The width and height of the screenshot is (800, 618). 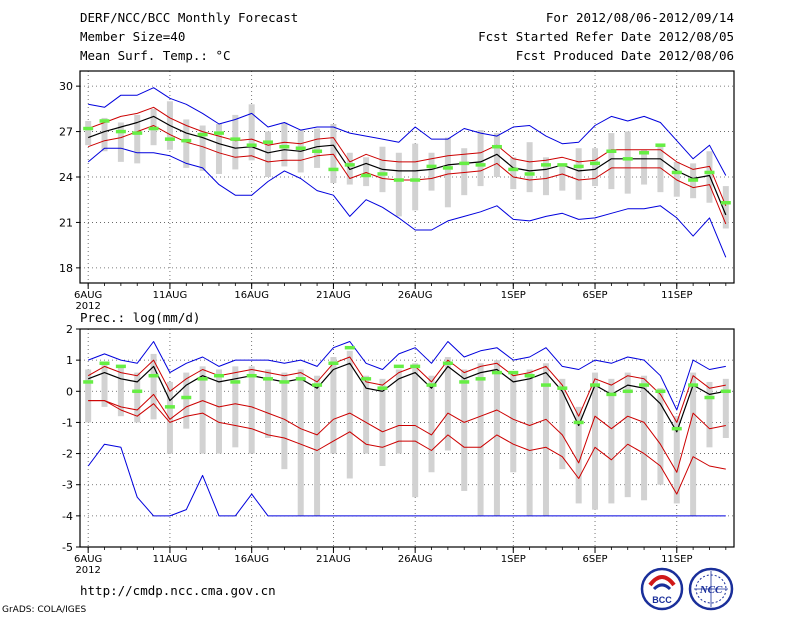 I want to click on y-tick-label: 24, so click(x=66, y=177).